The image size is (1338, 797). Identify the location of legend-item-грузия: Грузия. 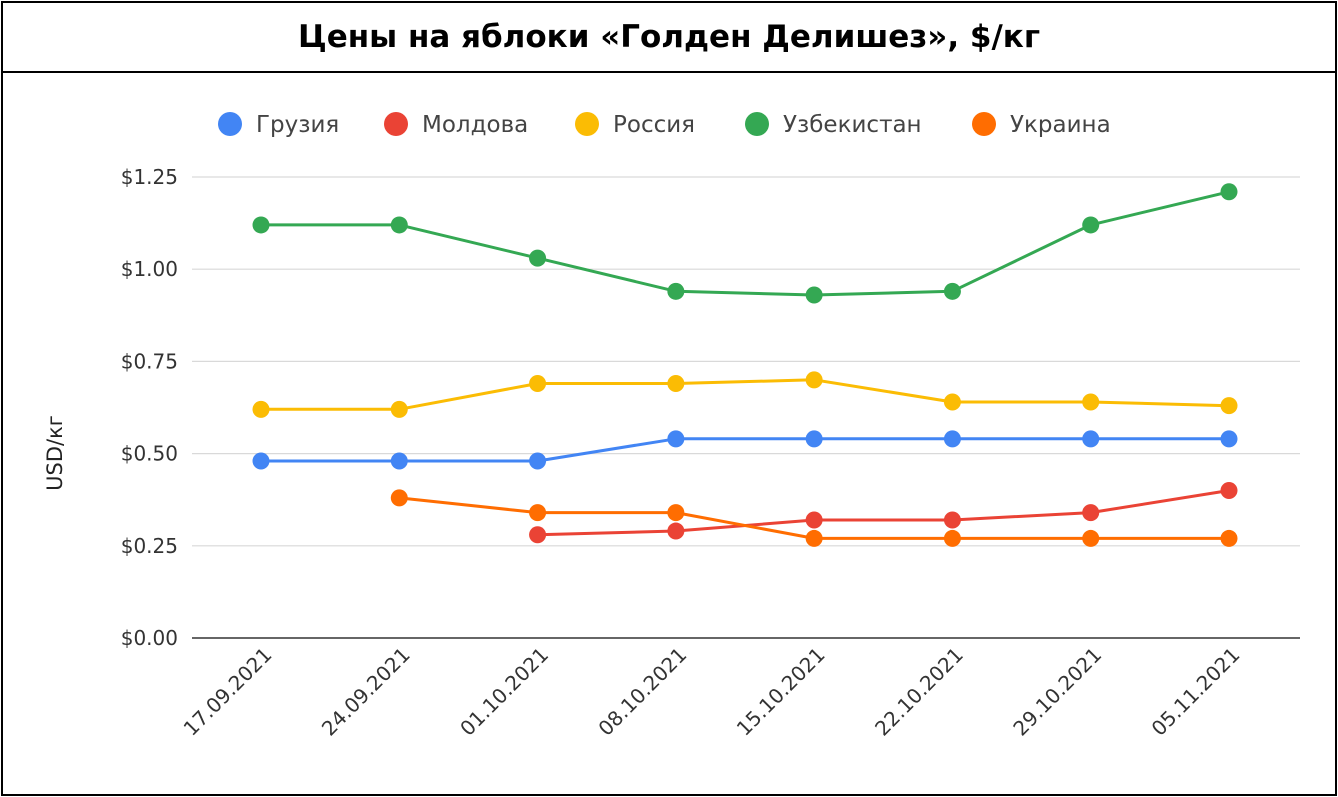
(278, 125).